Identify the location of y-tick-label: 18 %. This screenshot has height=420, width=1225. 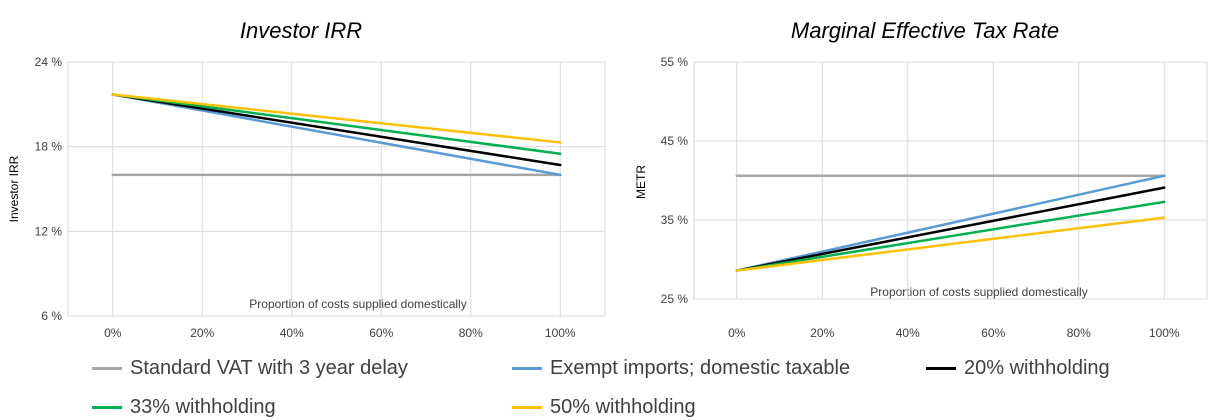
(49, 147).